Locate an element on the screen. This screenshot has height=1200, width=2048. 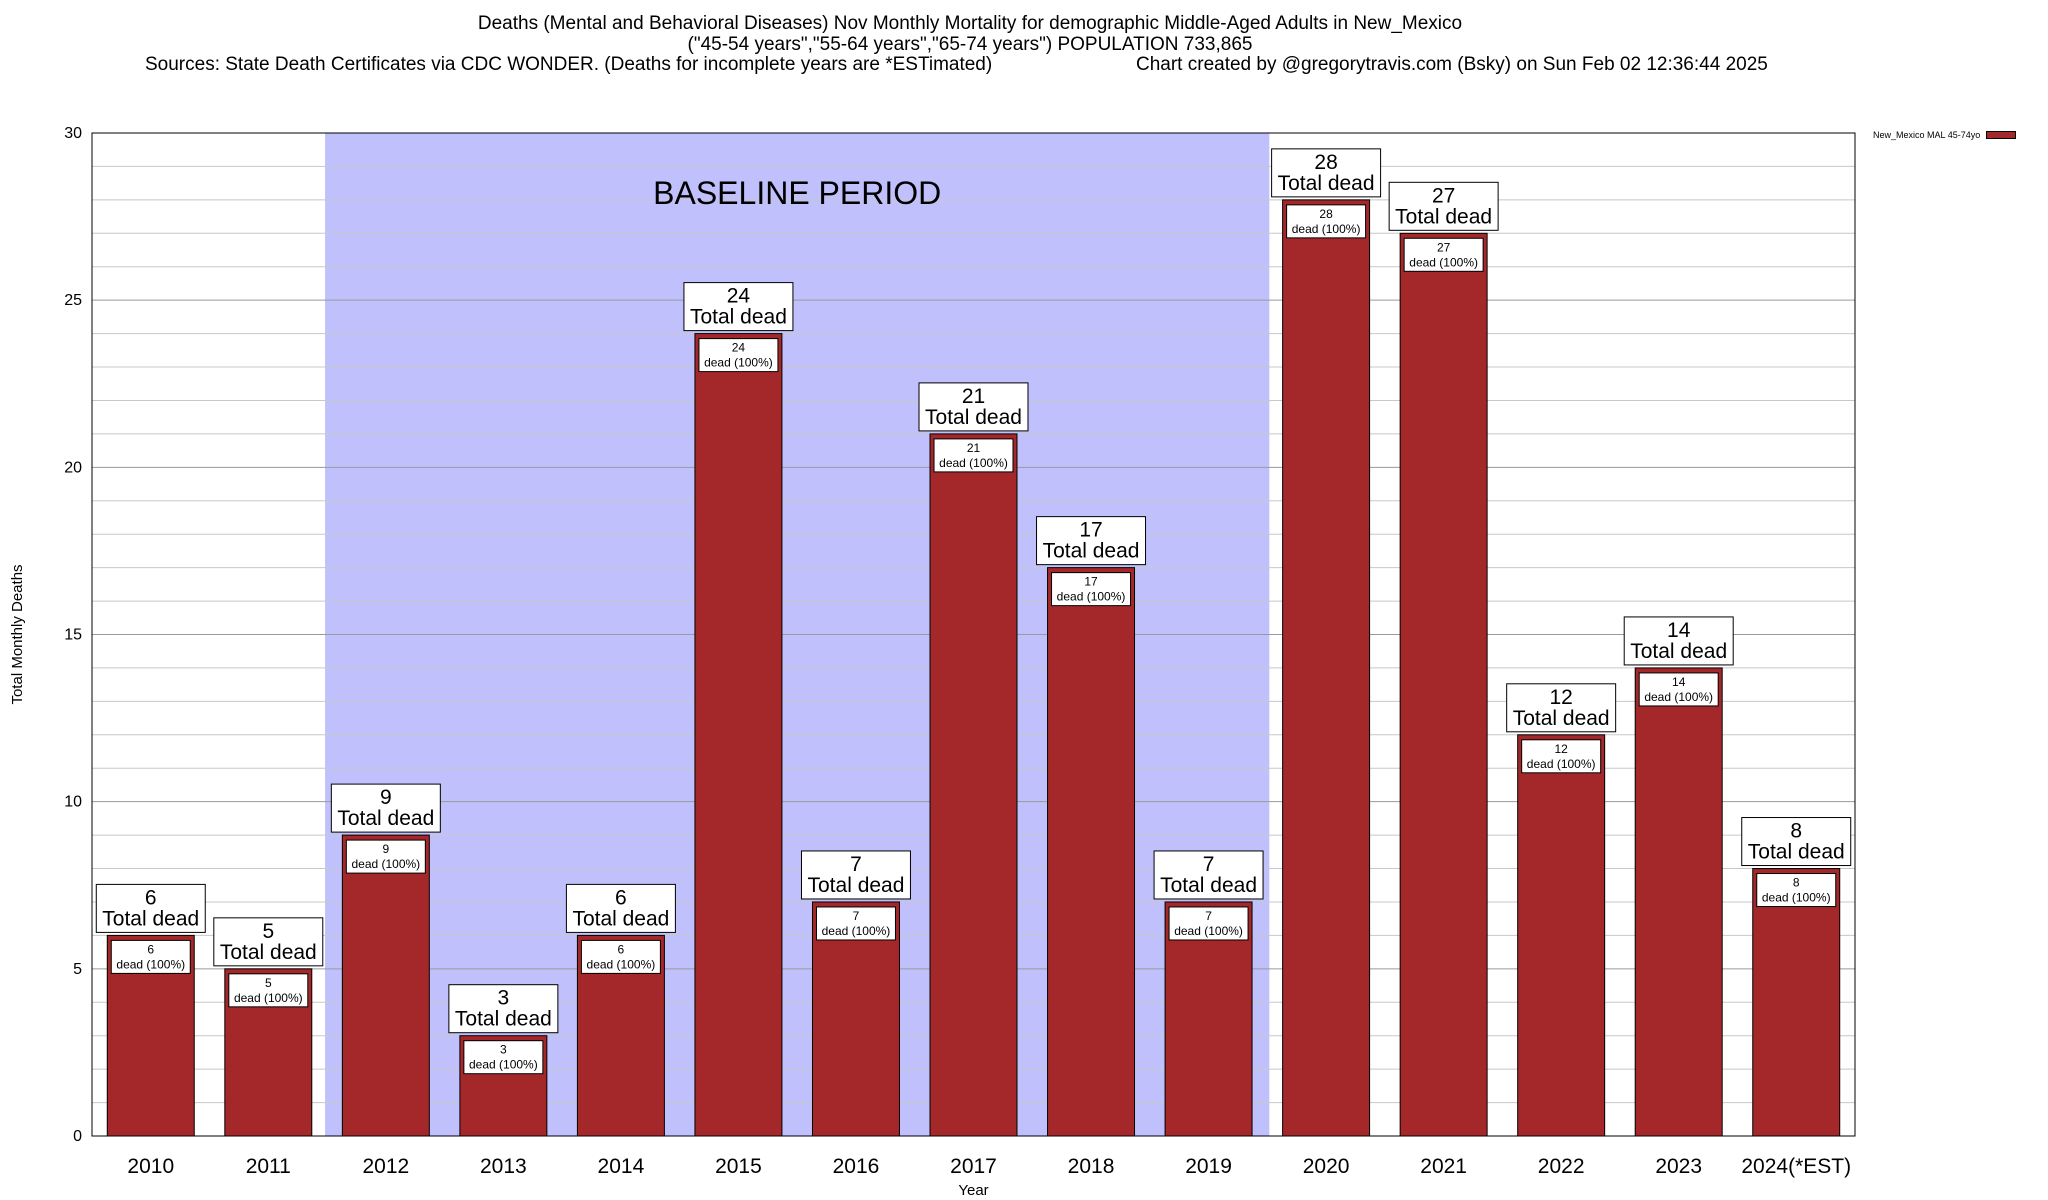
x-tick-label: 2022 is located at coordinates (1561, 1166).